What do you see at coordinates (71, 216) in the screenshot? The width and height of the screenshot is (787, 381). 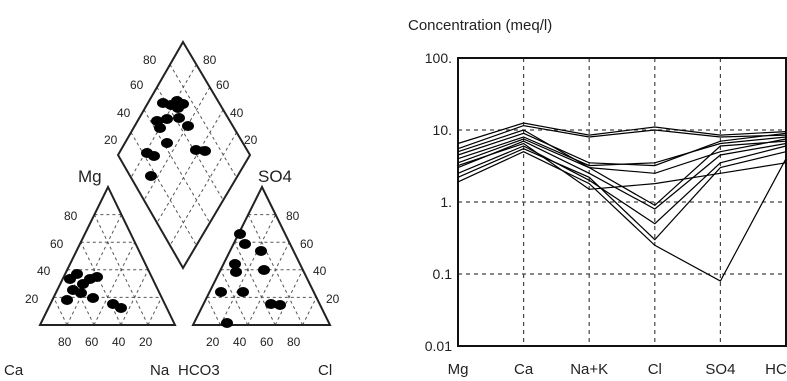 I see `cation-tick-left: 80` at bounding box center [71, 216].